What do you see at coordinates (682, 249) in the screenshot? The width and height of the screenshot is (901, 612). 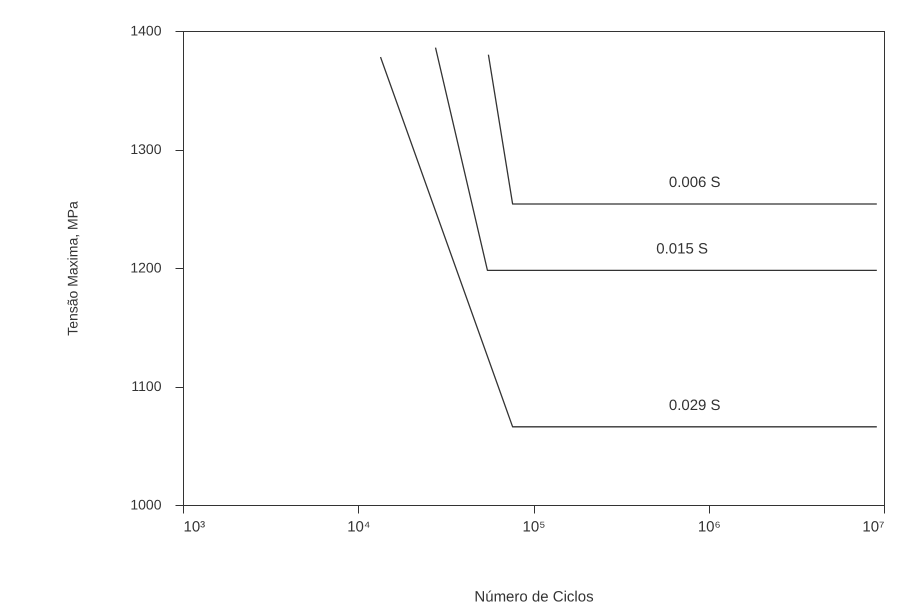 I see `series-label: 0.015 S` at bounding box center [682, 249].